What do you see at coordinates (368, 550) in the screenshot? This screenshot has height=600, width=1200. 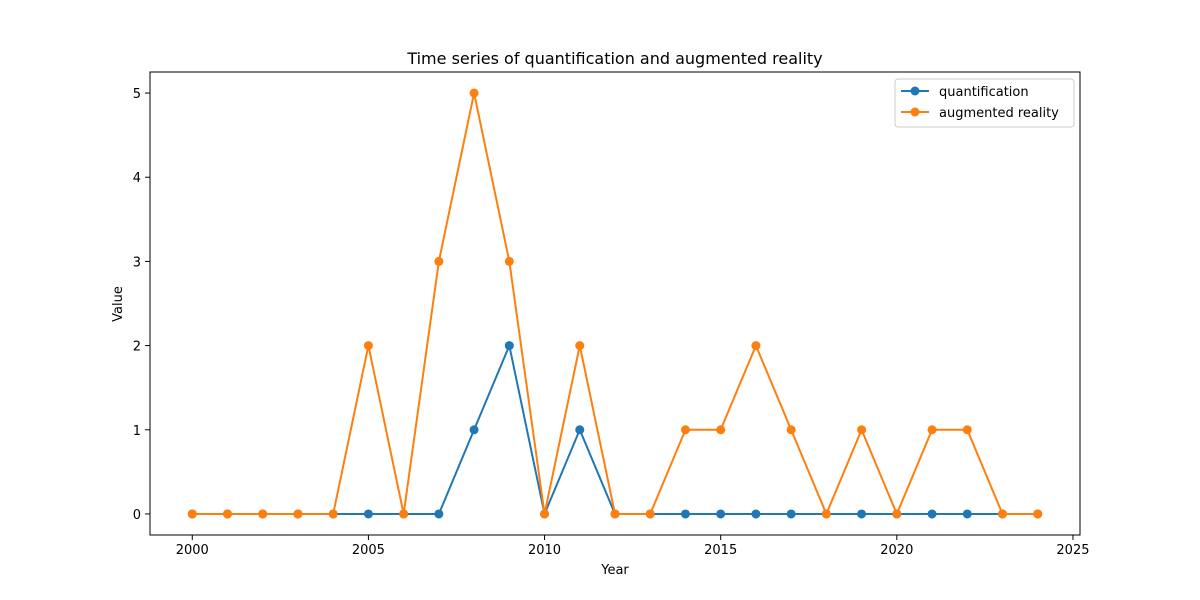 I see `x-tick-label: 2005` at bounding box center [368, 550].